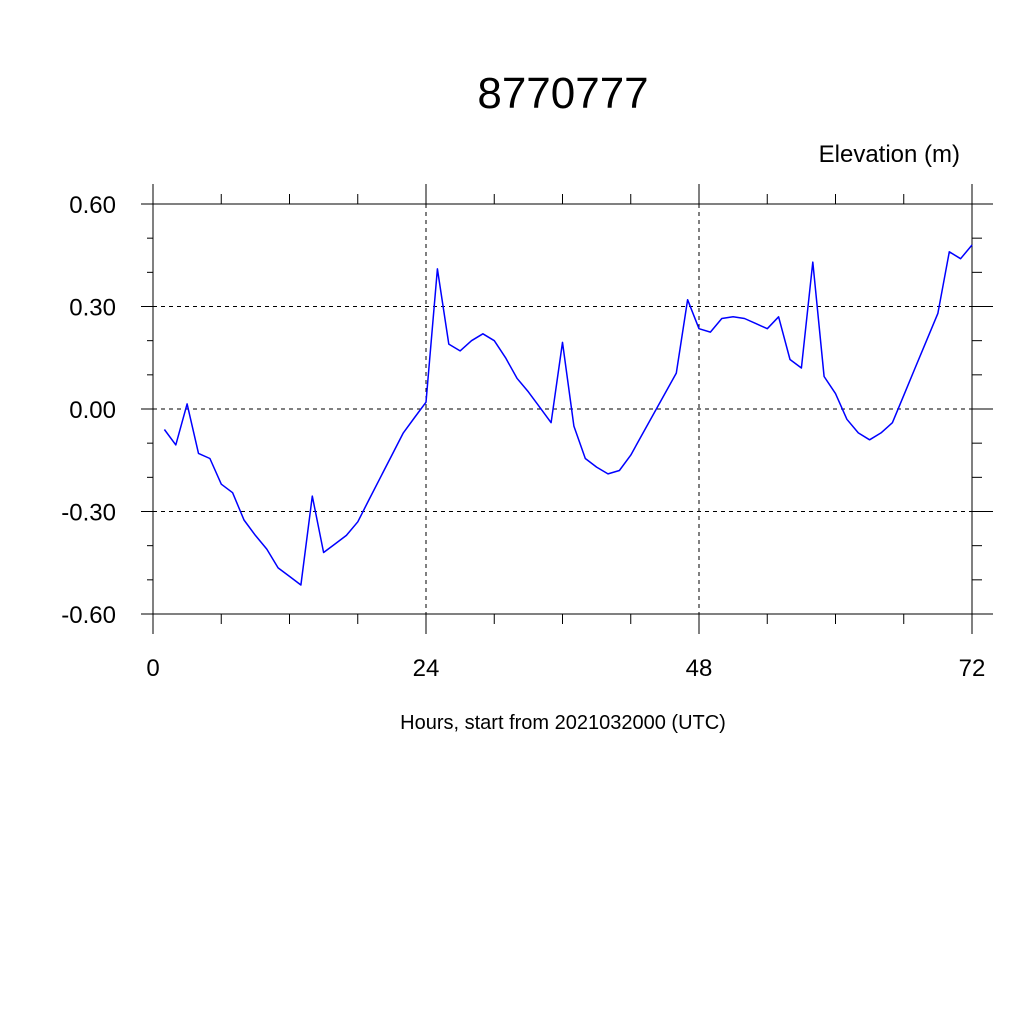 The width and height of the screenshot is (1024, 1024). What do you see at coordinates (88, 513) in the screenshot?
I see `y-tick-label-1: -0.30` at bounding box center [88, 513].